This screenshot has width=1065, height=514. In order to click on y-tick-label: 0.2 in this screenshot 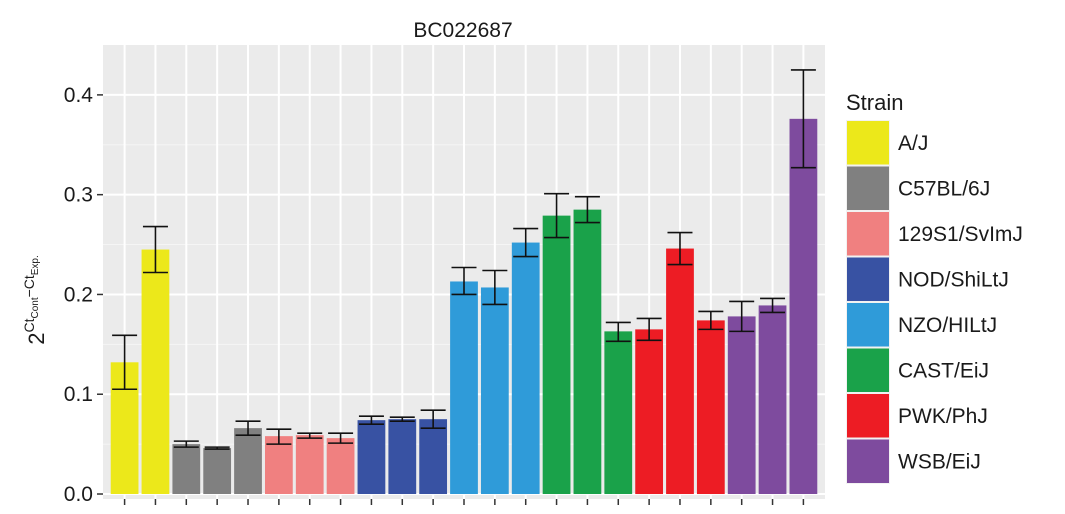, I will do `click(78, 294)`.